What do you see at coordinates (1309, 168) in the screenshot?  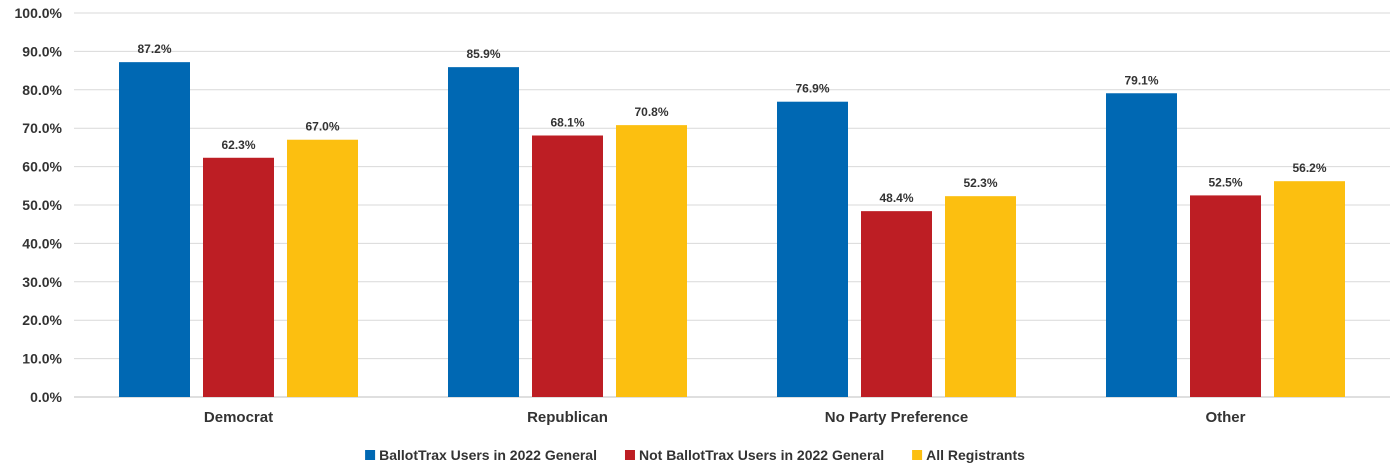 I see `data-label: 56.2%` at bounding box center [1309, 168].